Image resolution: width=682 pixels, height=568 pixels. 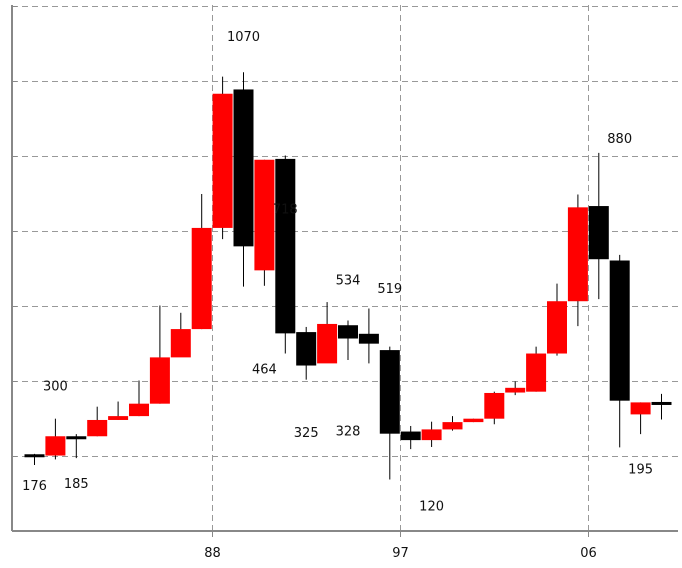 I want to click on x-tick-label: 97, so click(x=400, y=553).